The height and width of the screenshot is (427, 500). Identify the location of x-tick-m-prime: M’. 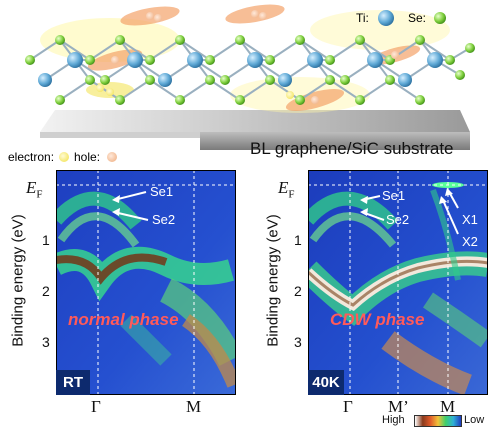
(398, 406).